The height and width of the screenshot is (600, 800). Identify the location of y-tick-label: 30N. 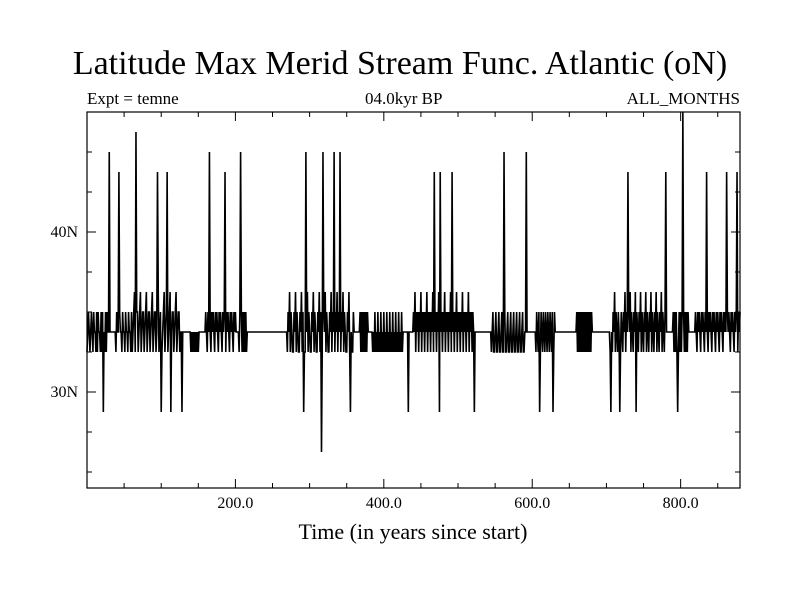
(64, 392).